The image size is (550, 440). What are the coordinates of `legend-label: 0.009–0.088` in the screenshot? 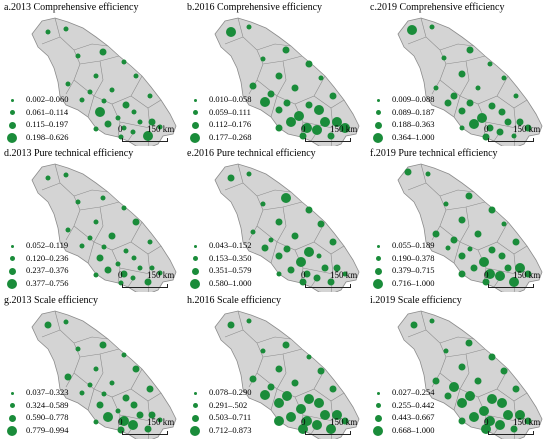 It's located at (413, 99).